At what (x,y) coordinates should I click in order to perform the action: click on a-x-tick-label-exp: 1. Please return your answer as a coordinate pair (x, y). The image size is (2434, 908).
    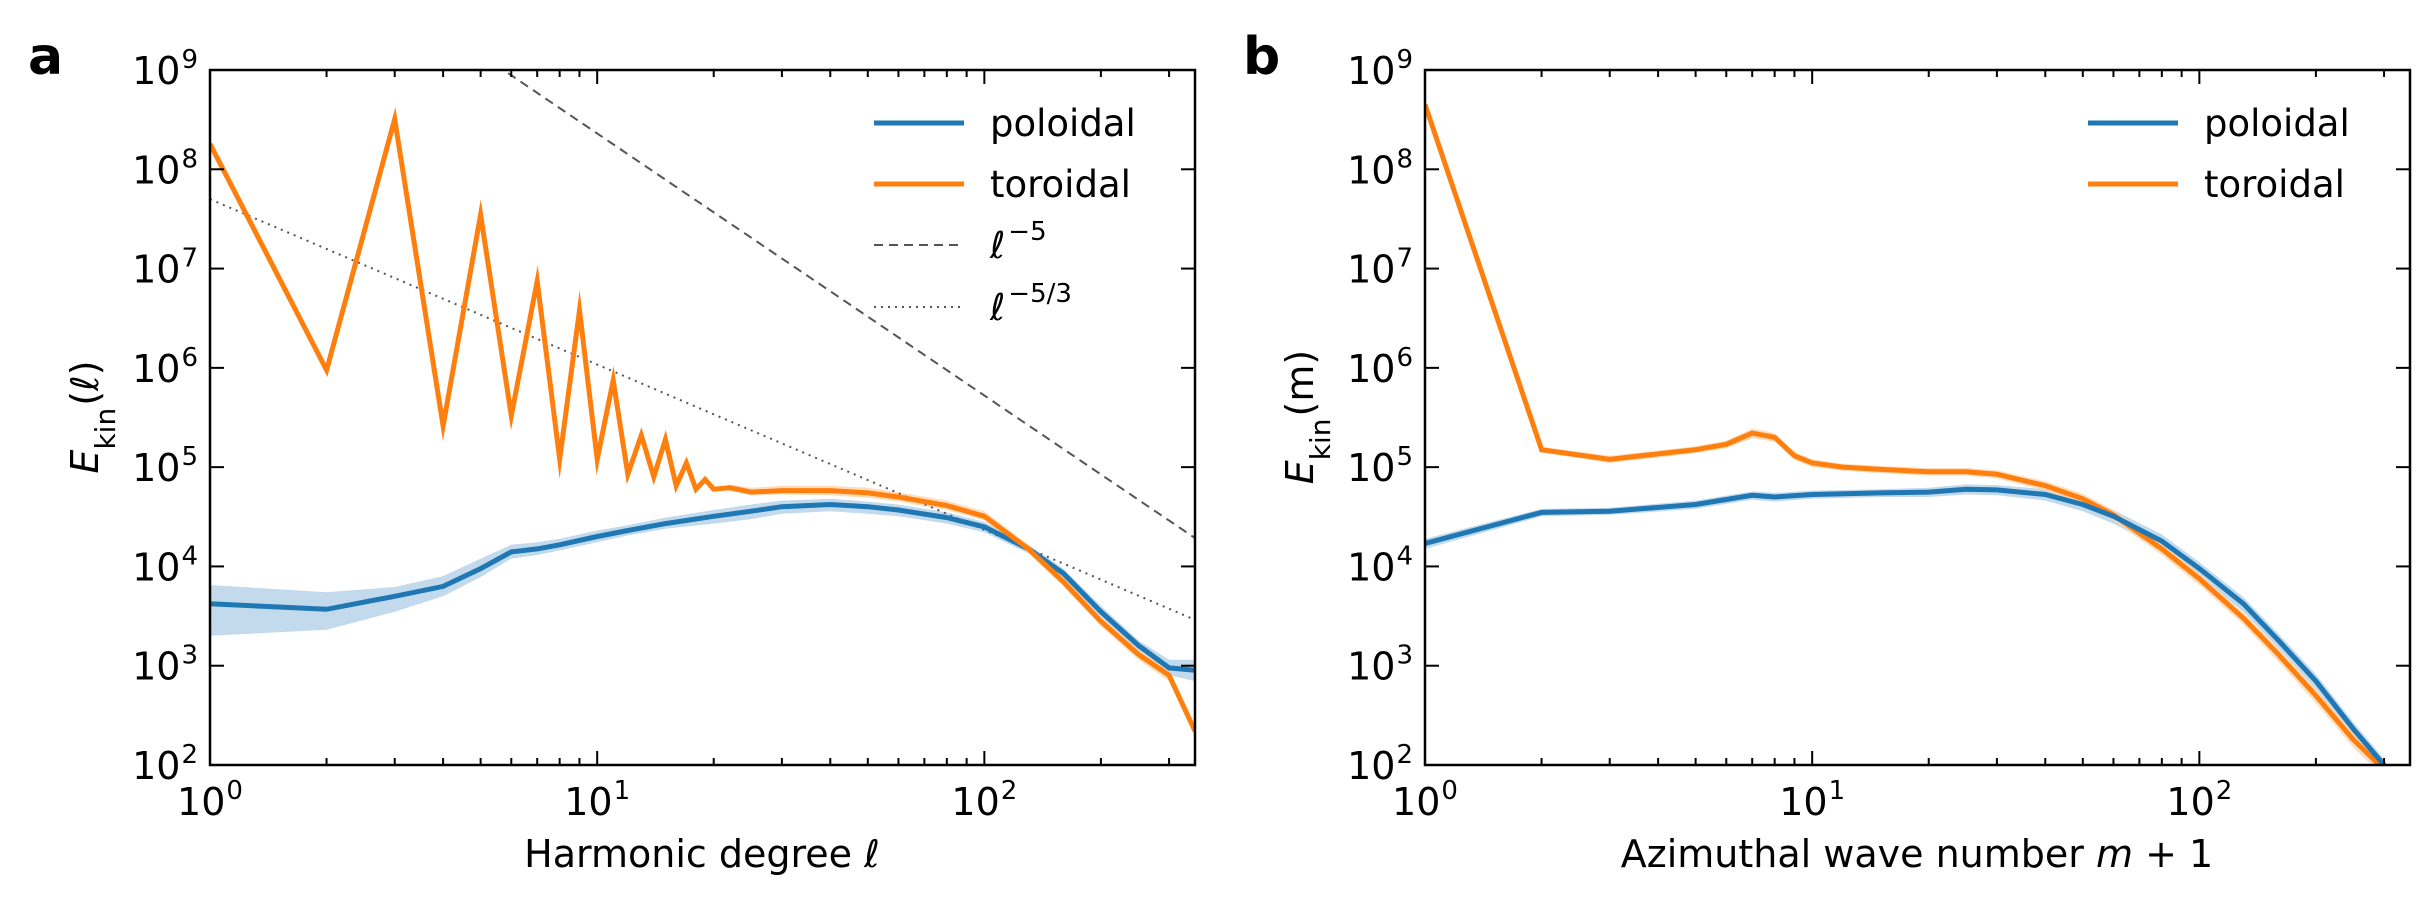
    Looking at the image, I should click on (622, 791).